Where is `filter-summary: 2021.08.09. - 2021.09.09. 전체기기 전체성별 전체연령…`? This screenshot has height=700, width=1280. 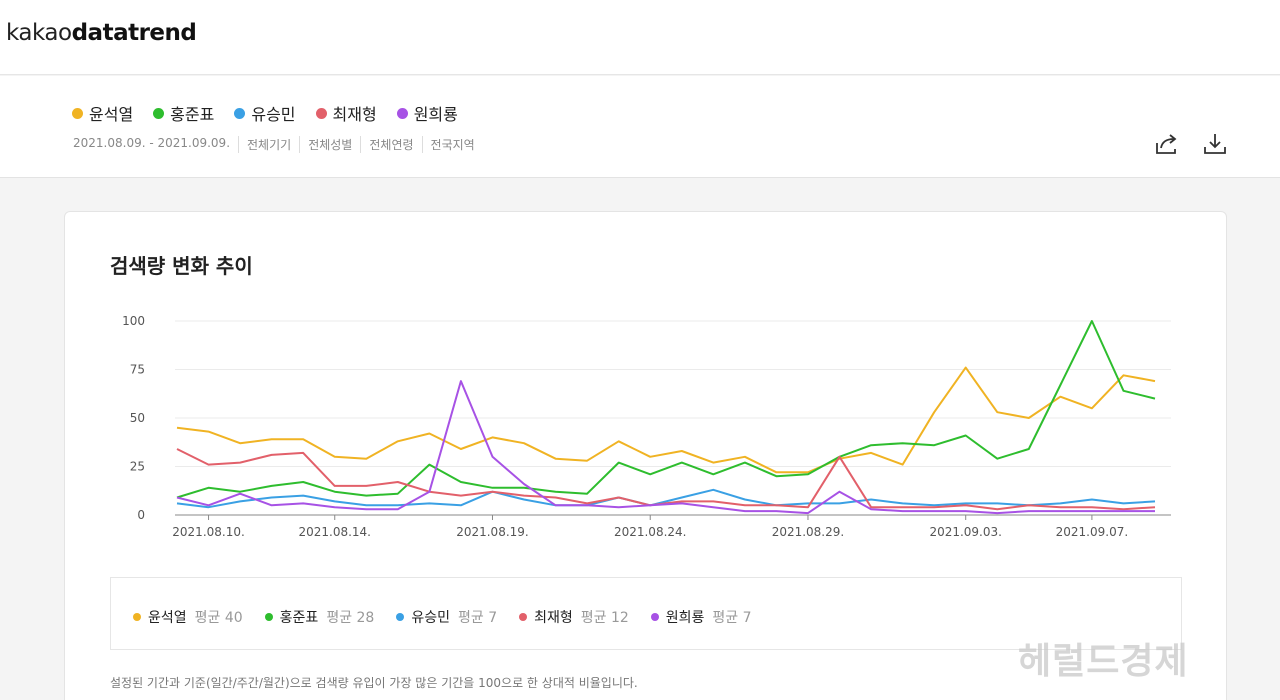
filter-summary: 2021.08.09. - 2021.09.09. 전체기기 전체성별 전체연령… is located at coordinates (278, 144).